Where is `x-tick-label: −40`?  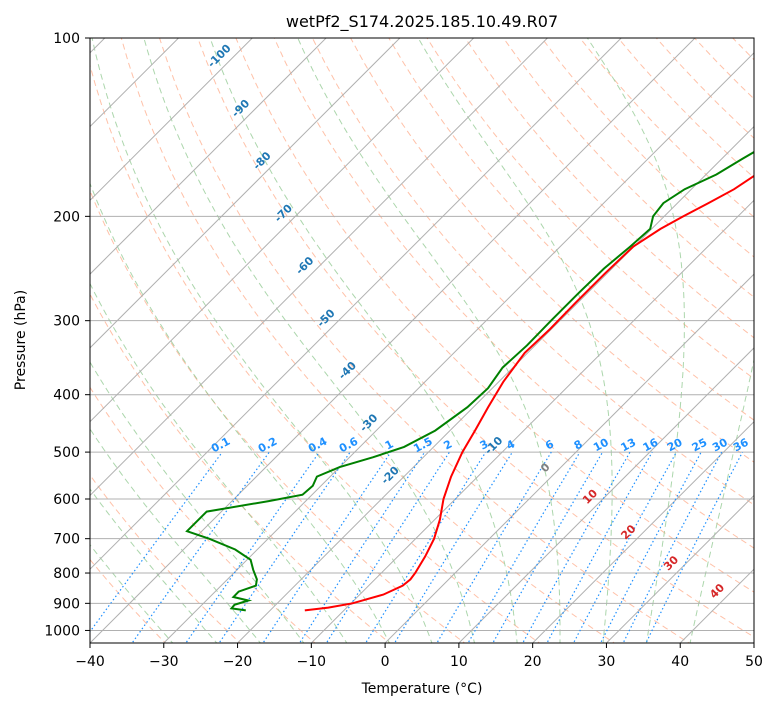
x-tick-label: −40 is located at coordinates (90, 662).